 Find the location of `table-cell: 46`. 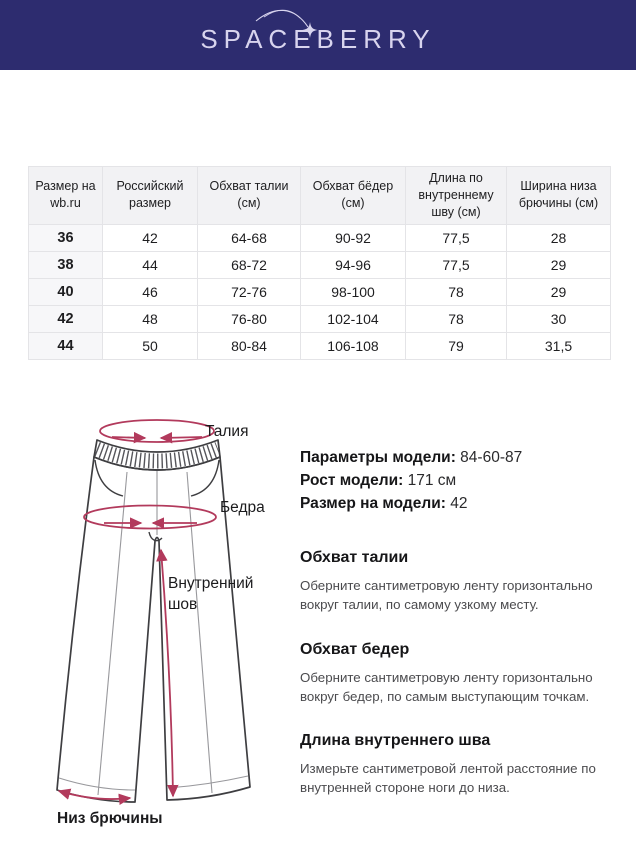

table-cell: 46 is located at coordinates (150, 291).